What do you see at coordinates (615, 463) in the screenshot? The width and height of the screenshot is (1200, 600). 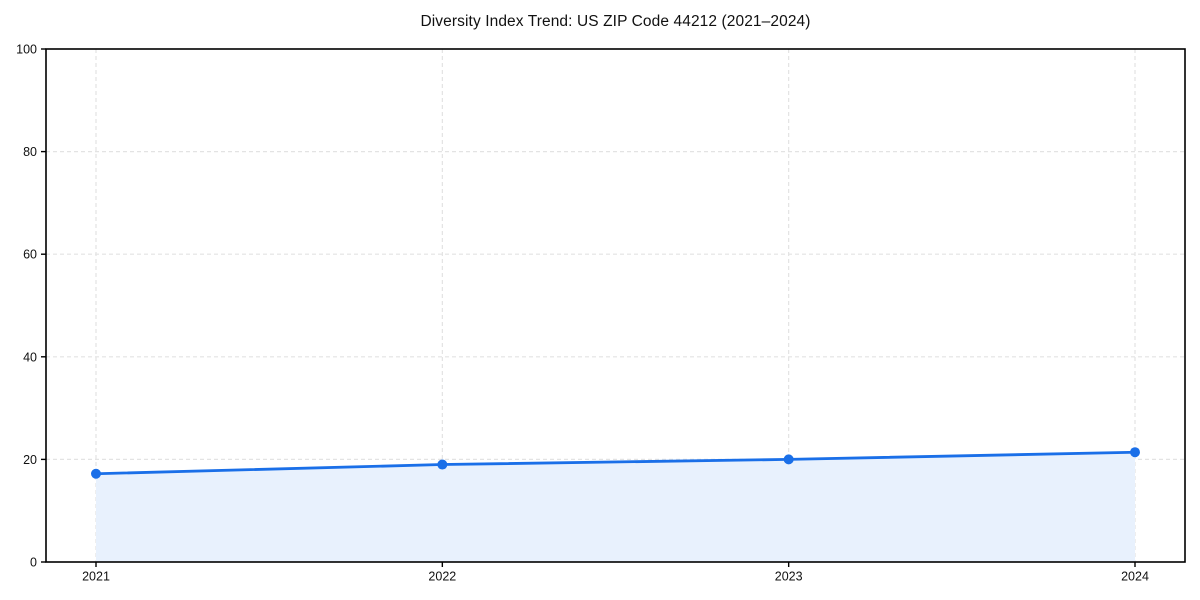 I see `trend-line` at bounding box center [615, 463].